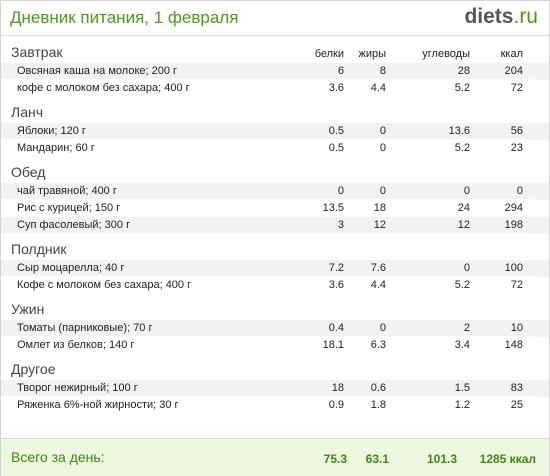 The width and height of the screenshot is (550, 476). What do you see at coordinates (28, 172) in the screenshot?
I see `meal-title: Обед` at bounding box center [28, 172].